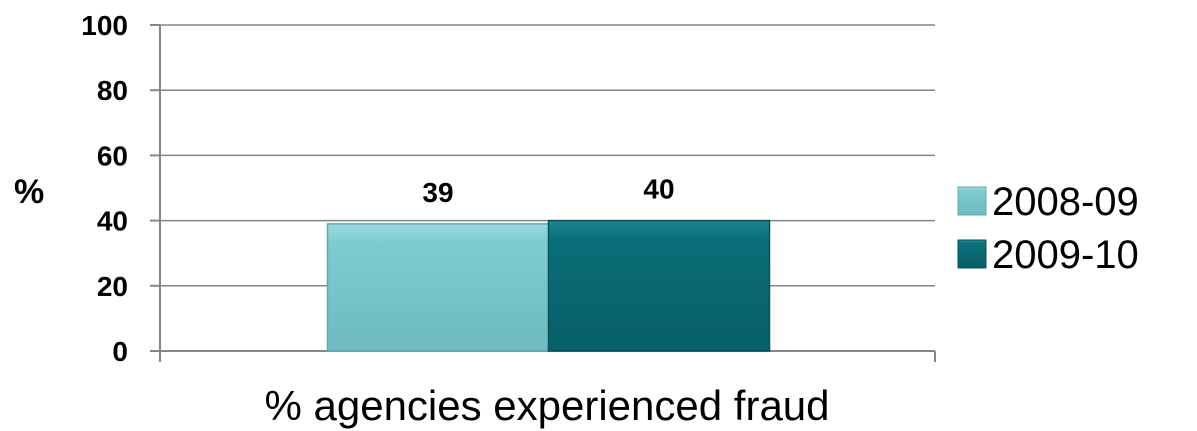 Image resolution: width=1197 pixels, height=431 pixels. Describe the element at coordinates (437, 192) in the screenshot. I see `data-label: 39` at that location.